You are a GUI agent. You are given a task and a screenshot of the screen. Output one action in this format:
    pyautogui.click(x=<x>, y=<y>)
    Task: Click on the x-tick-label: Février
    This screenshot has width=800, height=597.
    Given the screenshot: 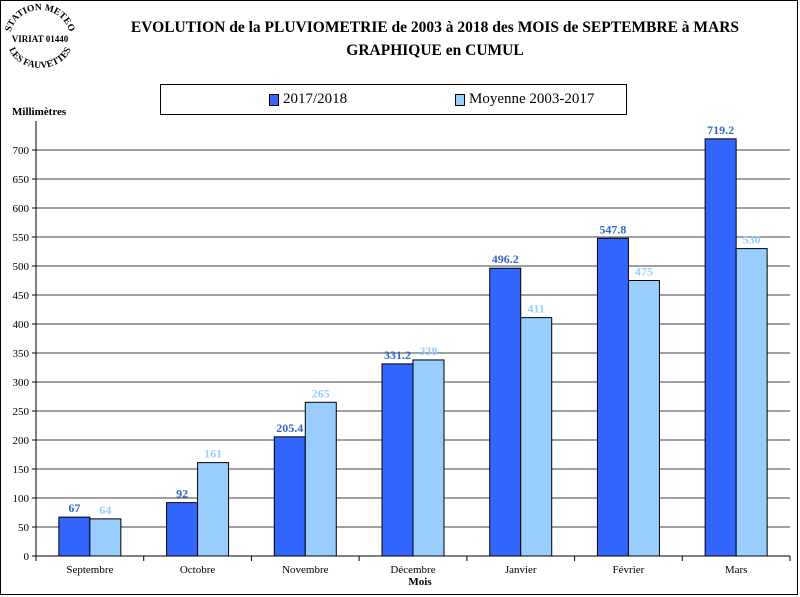 What is the action you would take?
    pyautogui.click(x=629, y=570)
    